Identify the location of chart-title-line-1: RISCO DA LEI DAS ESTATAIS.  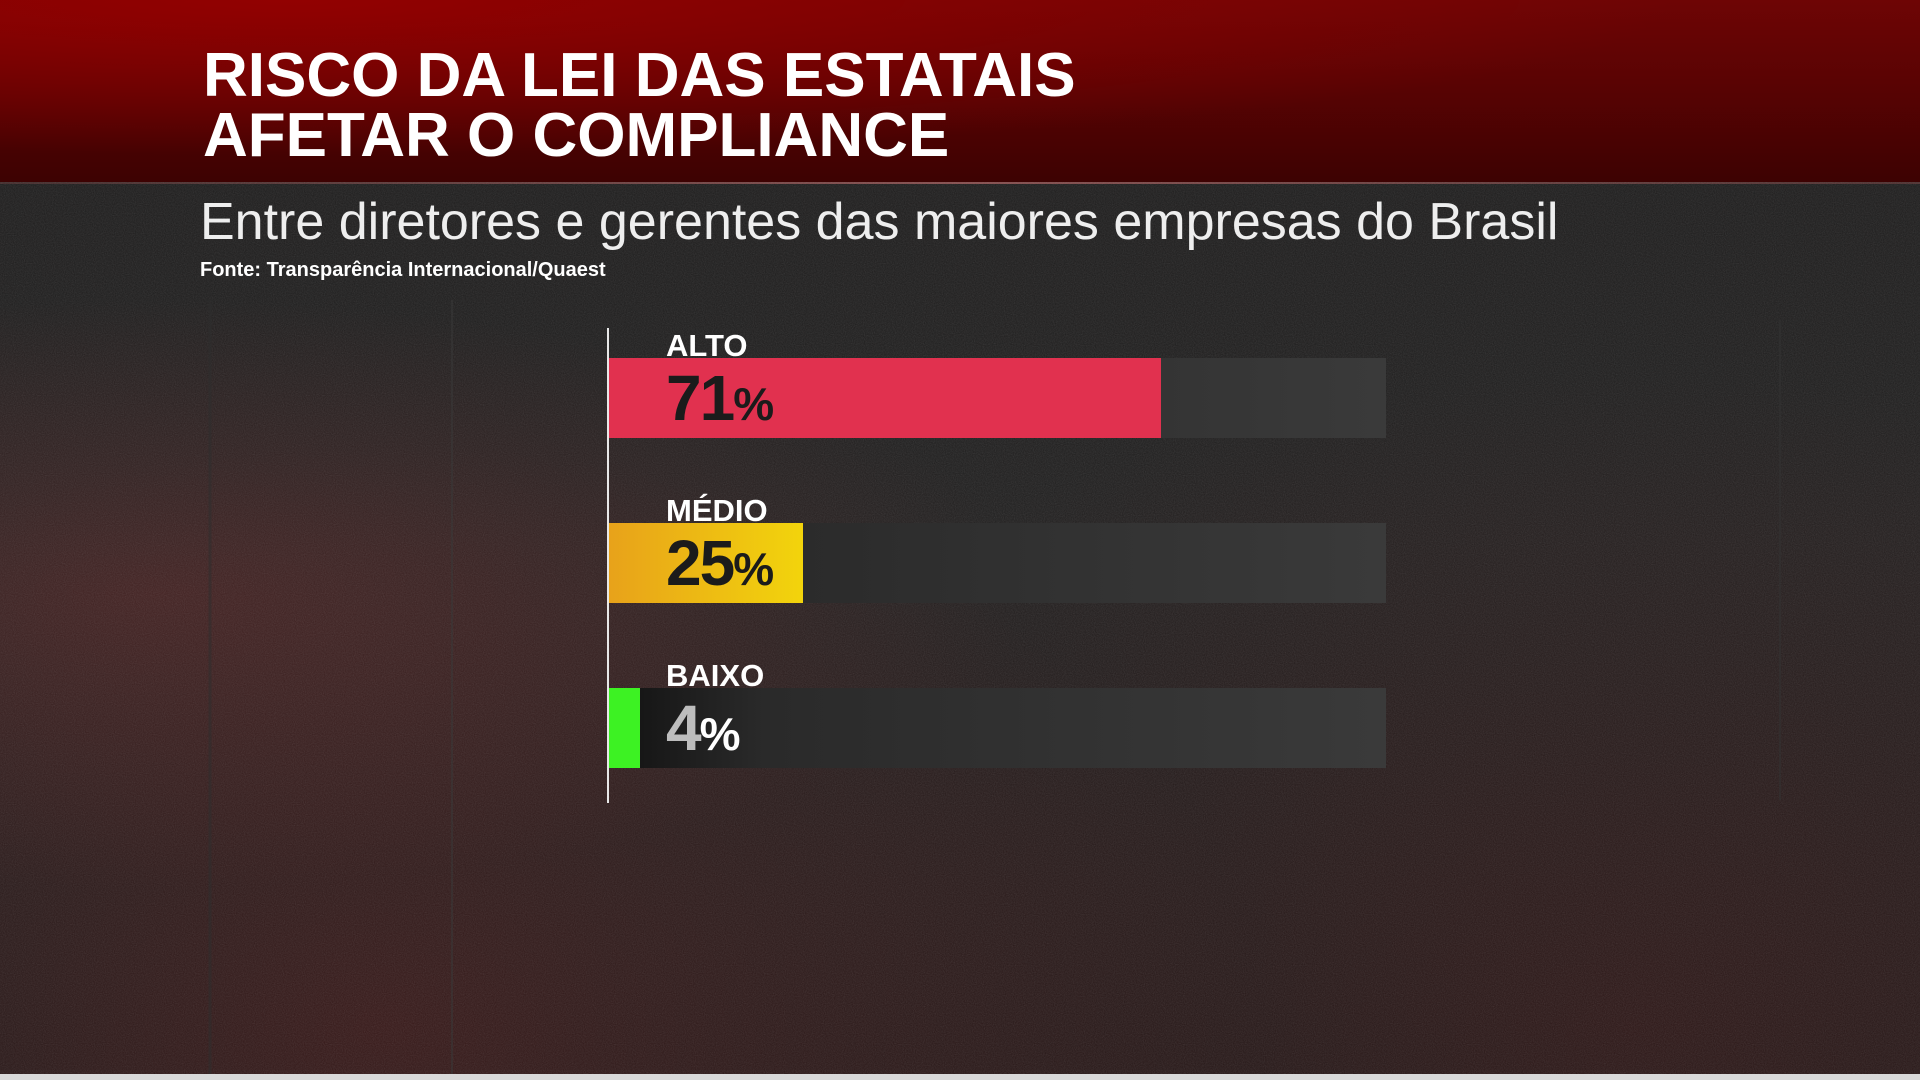
(639, 75).